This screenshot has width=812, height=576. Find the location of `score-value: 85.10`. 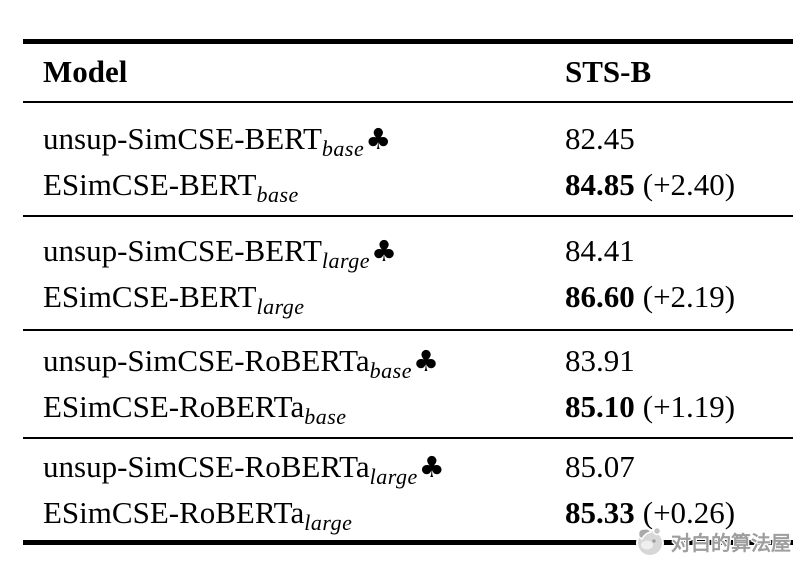

score-value: 85.10 is located at coordinates (600, 406).